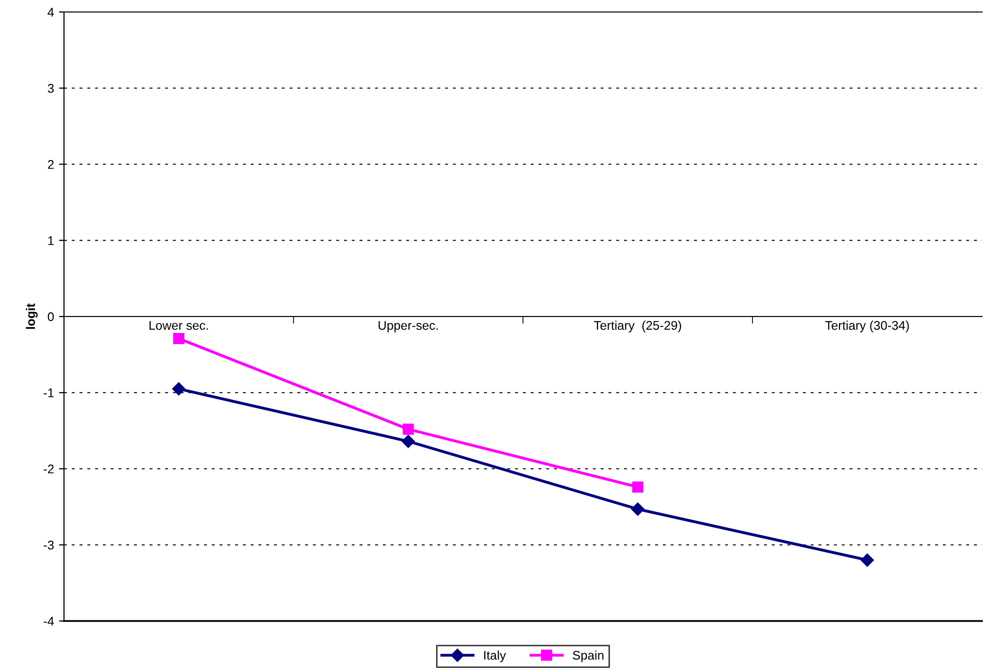 The height and width of the screenshot is (672, 983). I want to click on x-tick-label: Lower sec., so click(179, 325).